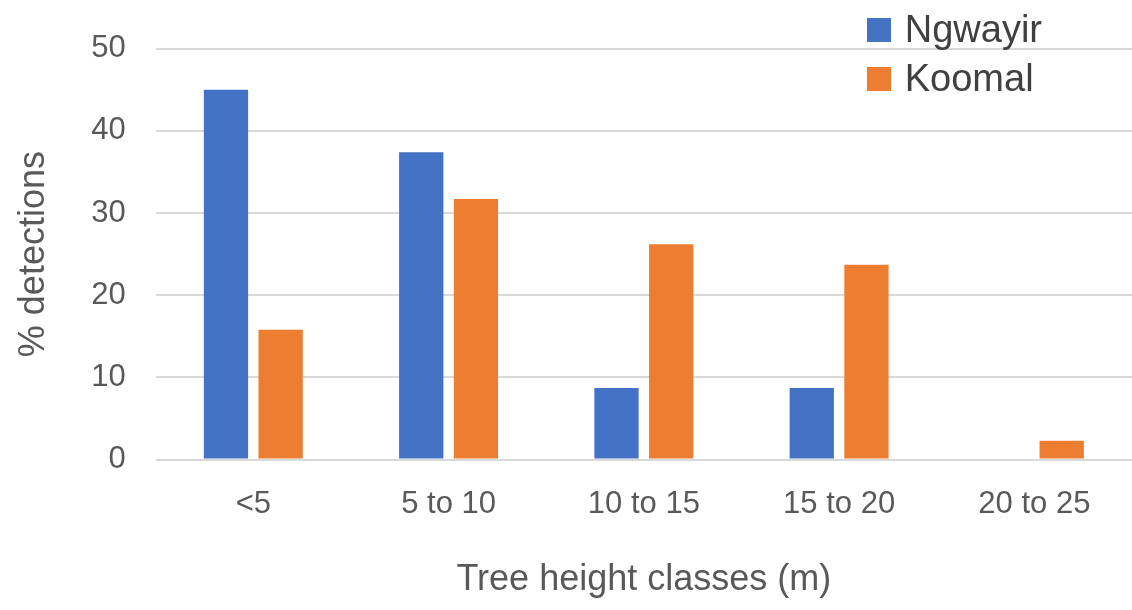  Describe the element at coordinates (117, 458) in the screenshot. I see `y-tick-label: 0` at that location.